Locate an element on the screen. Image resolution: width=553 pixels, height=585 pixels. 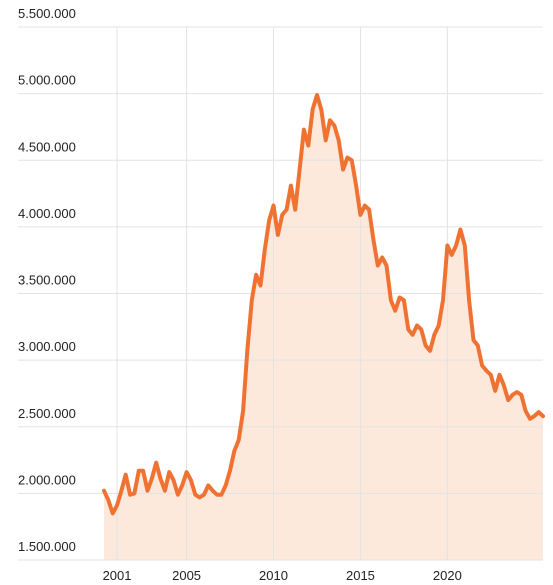
y-tick-label: 2.000.000 is located at coordinates (47, 479).